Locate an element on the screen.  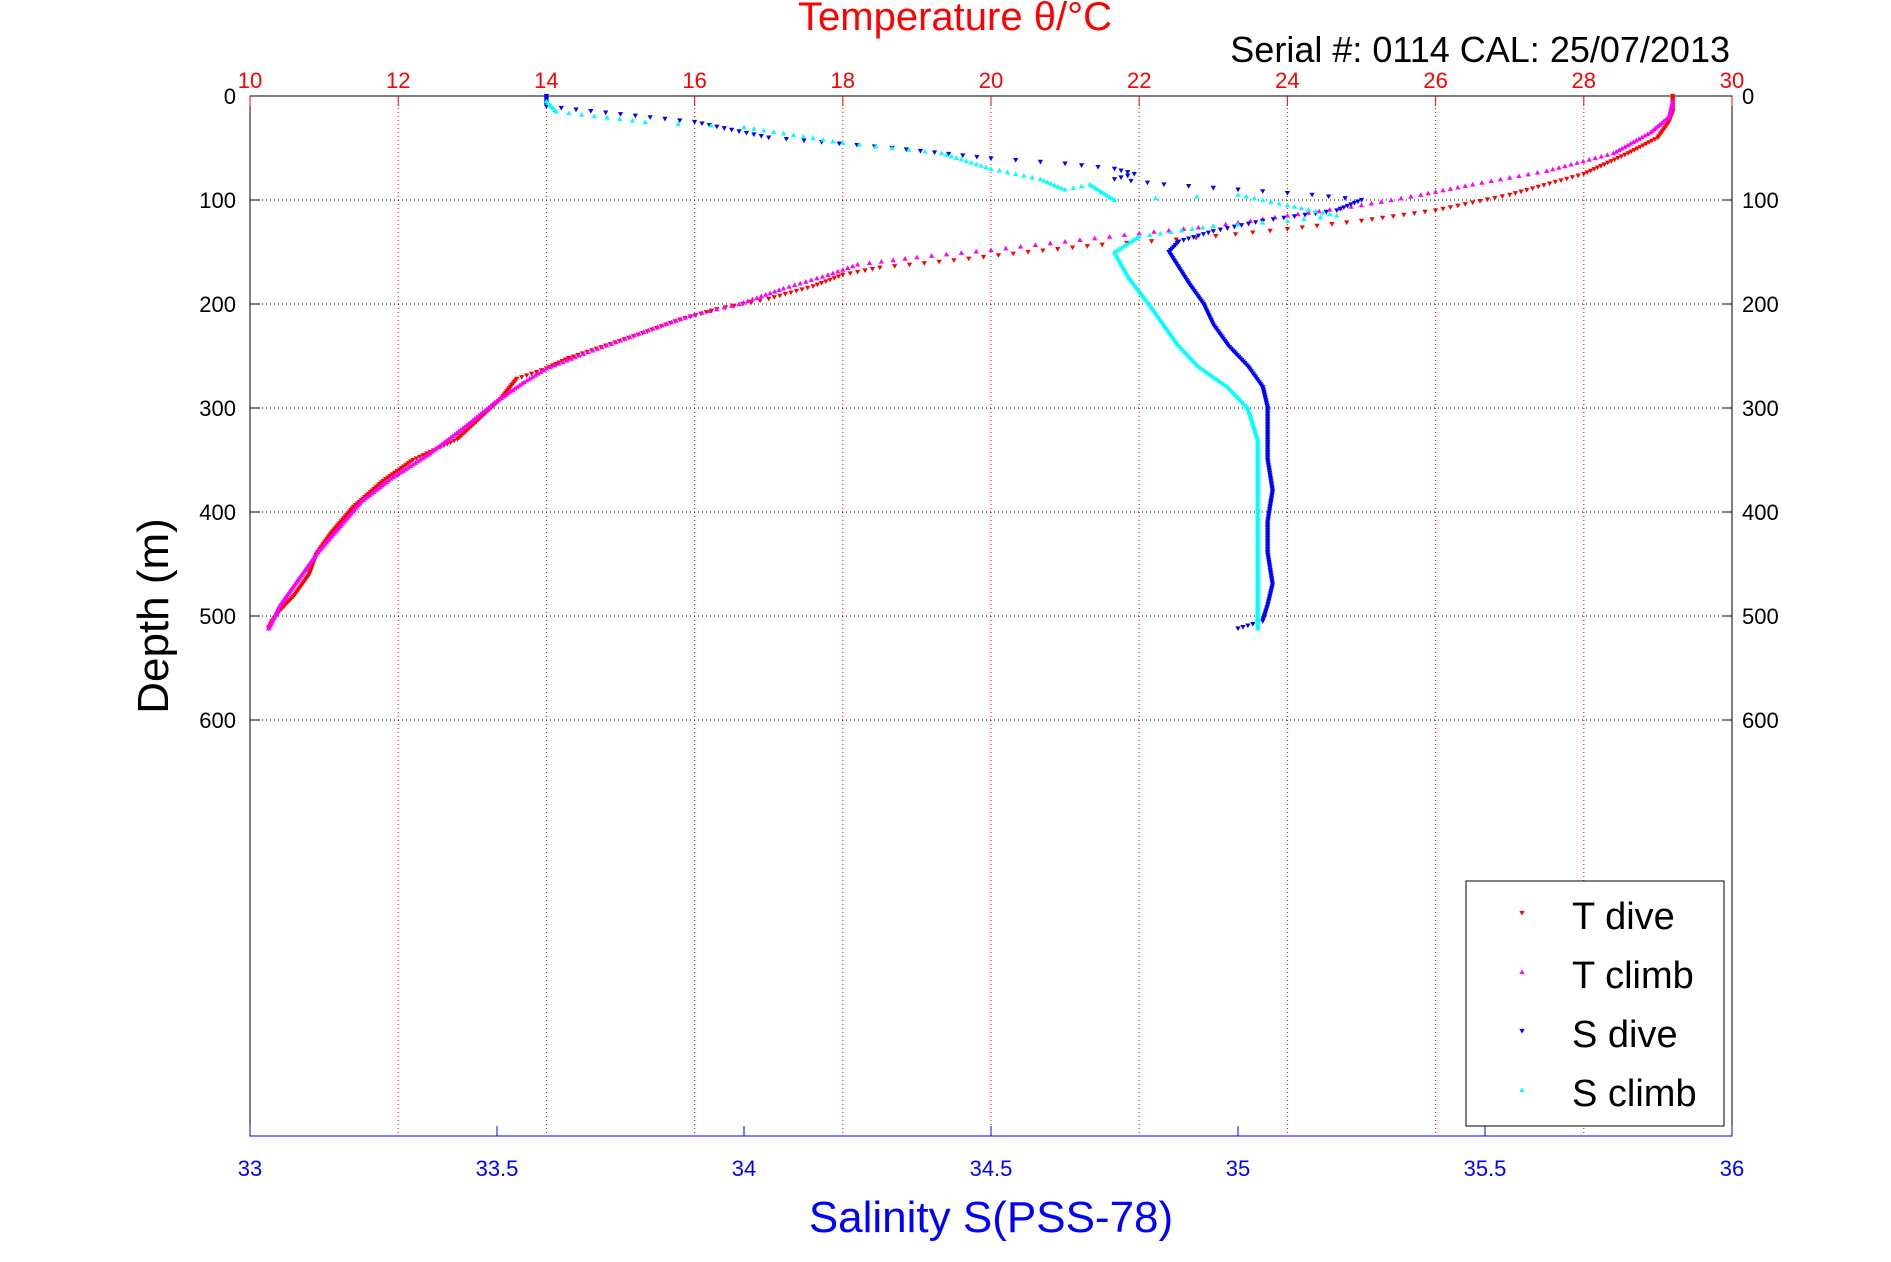
depth-tick-label-right: 400 is located at coordinates (1760, 512).